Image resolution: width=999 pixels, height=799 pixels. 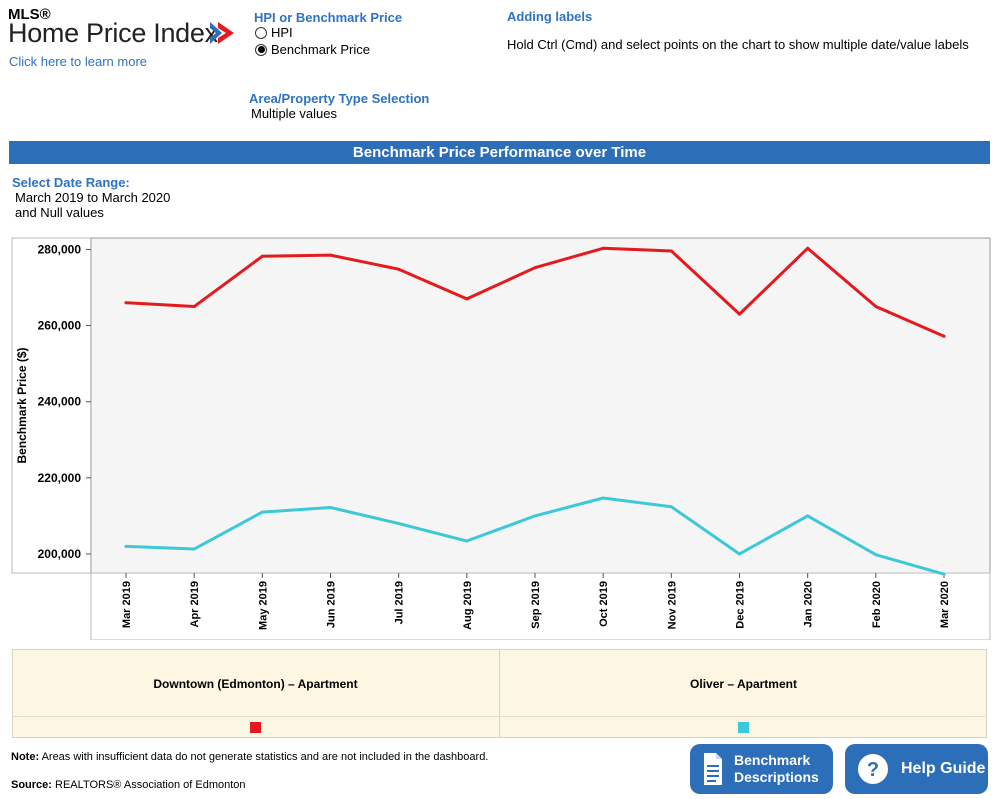 What do you see at coordinates (332, 604) in the screenshot?
I see `x-tick-label: Jun 2019` at bounding box center [332, 604].